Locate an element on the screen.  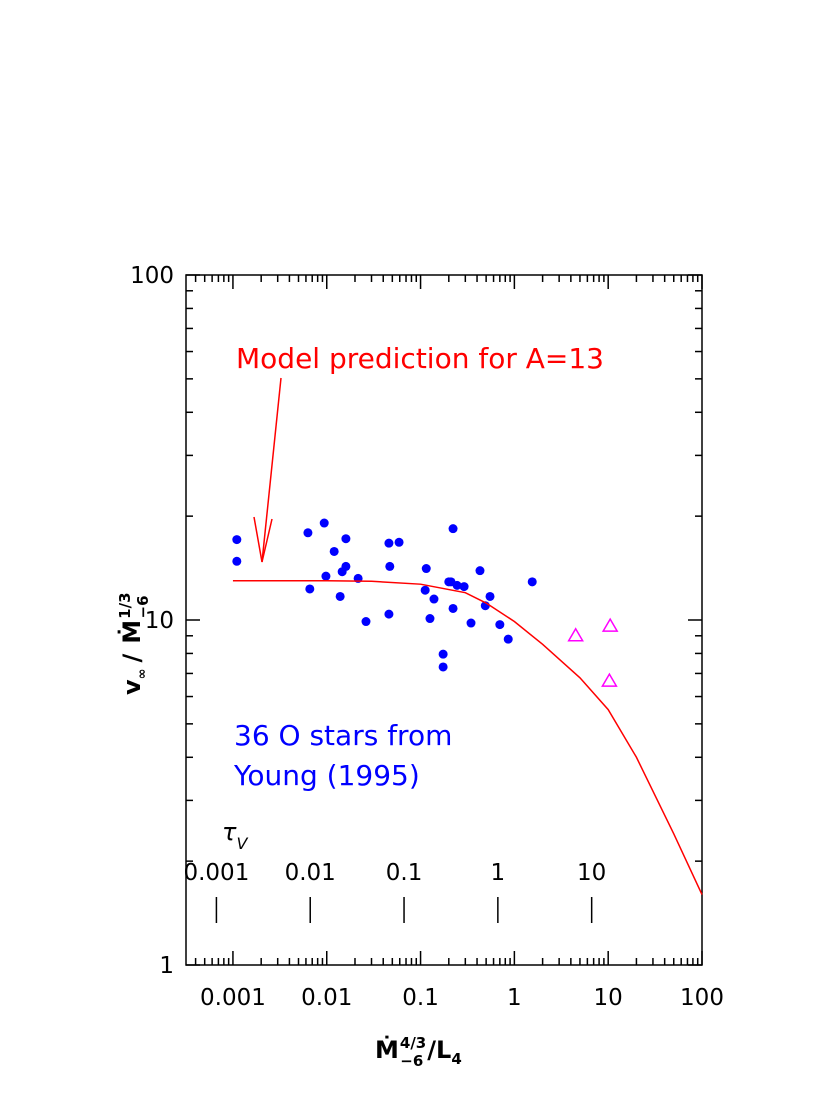
x2-label: τV is located at coordinates (235, 835).